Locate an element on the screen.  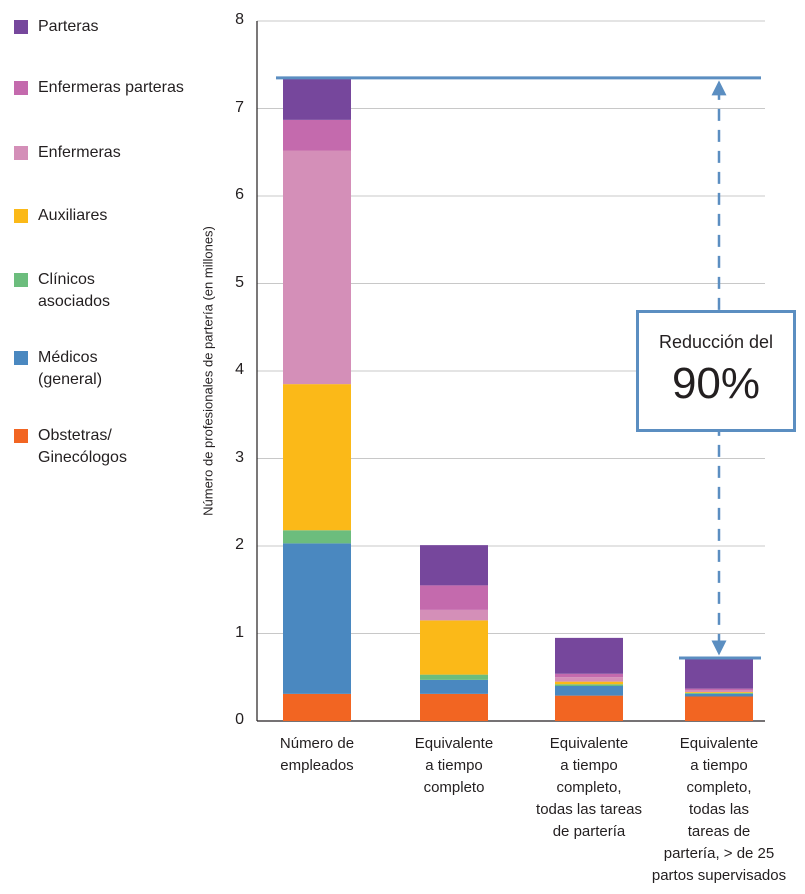
legend-item: Clínicos asociados is located at coordinates (62, 291).